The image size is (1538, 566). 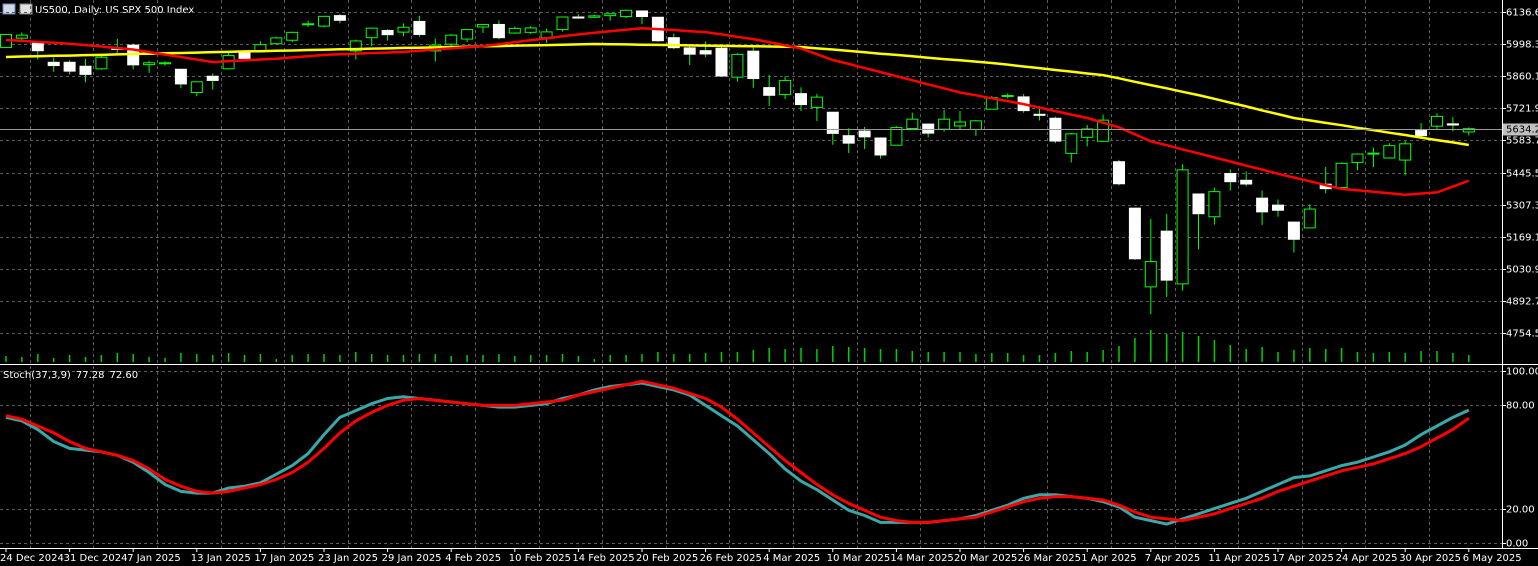 What do you see at coordinates (1517, 544) in the screenshot?
I see `y-tick-label: 0.00` at bounding box center [1517, 544].